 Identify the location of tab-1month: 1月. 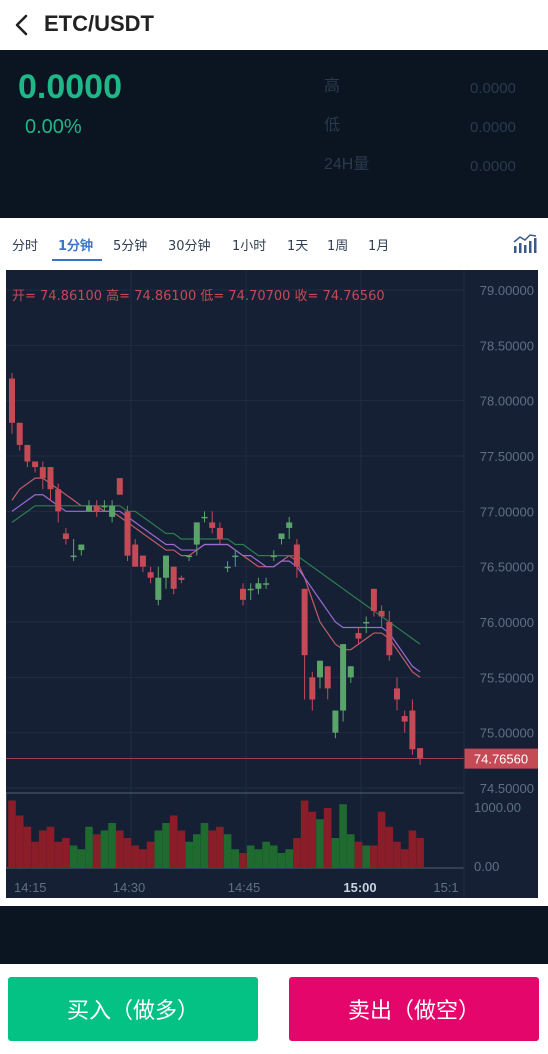
(379, 246).